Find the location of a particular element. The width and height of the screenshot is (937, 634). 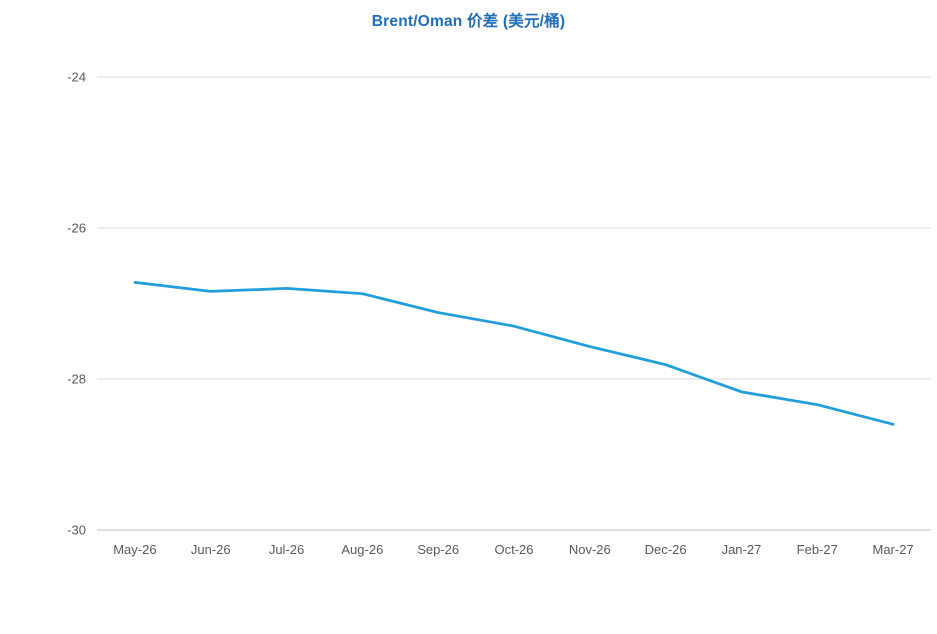

y-axis-tick-label: -30 is located at coordinates (76, 530).